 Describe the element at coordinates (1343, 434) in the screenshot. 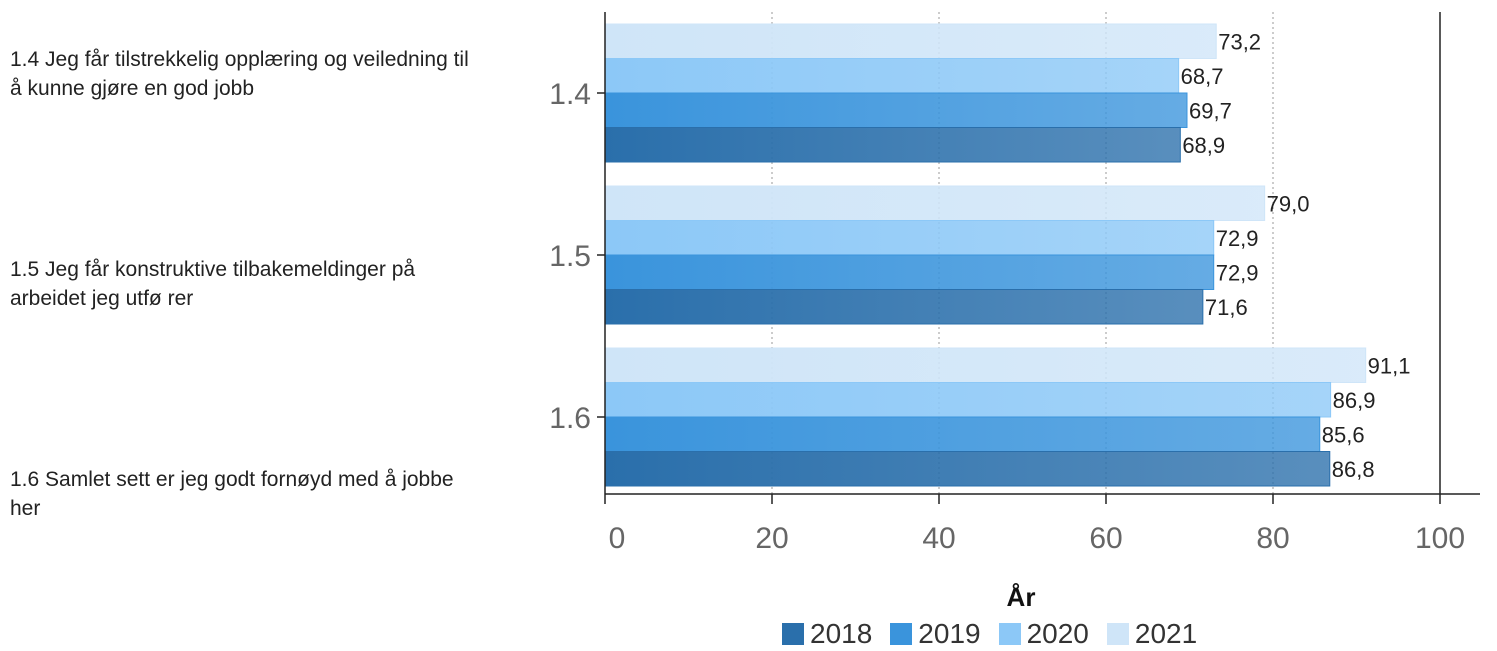

I see `data-label-1-6-2019: 85,6` at that location.